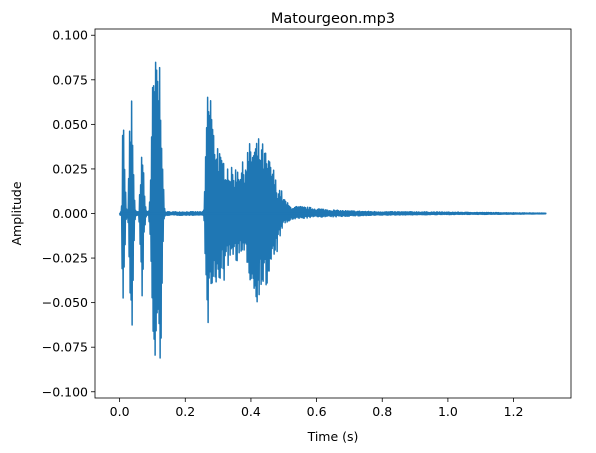 The width and height of the screenshot is (596, 453). Describe the element at coordinates (382, 411) in the screenshot. I see `x-tick-label: 0.8` at that location.